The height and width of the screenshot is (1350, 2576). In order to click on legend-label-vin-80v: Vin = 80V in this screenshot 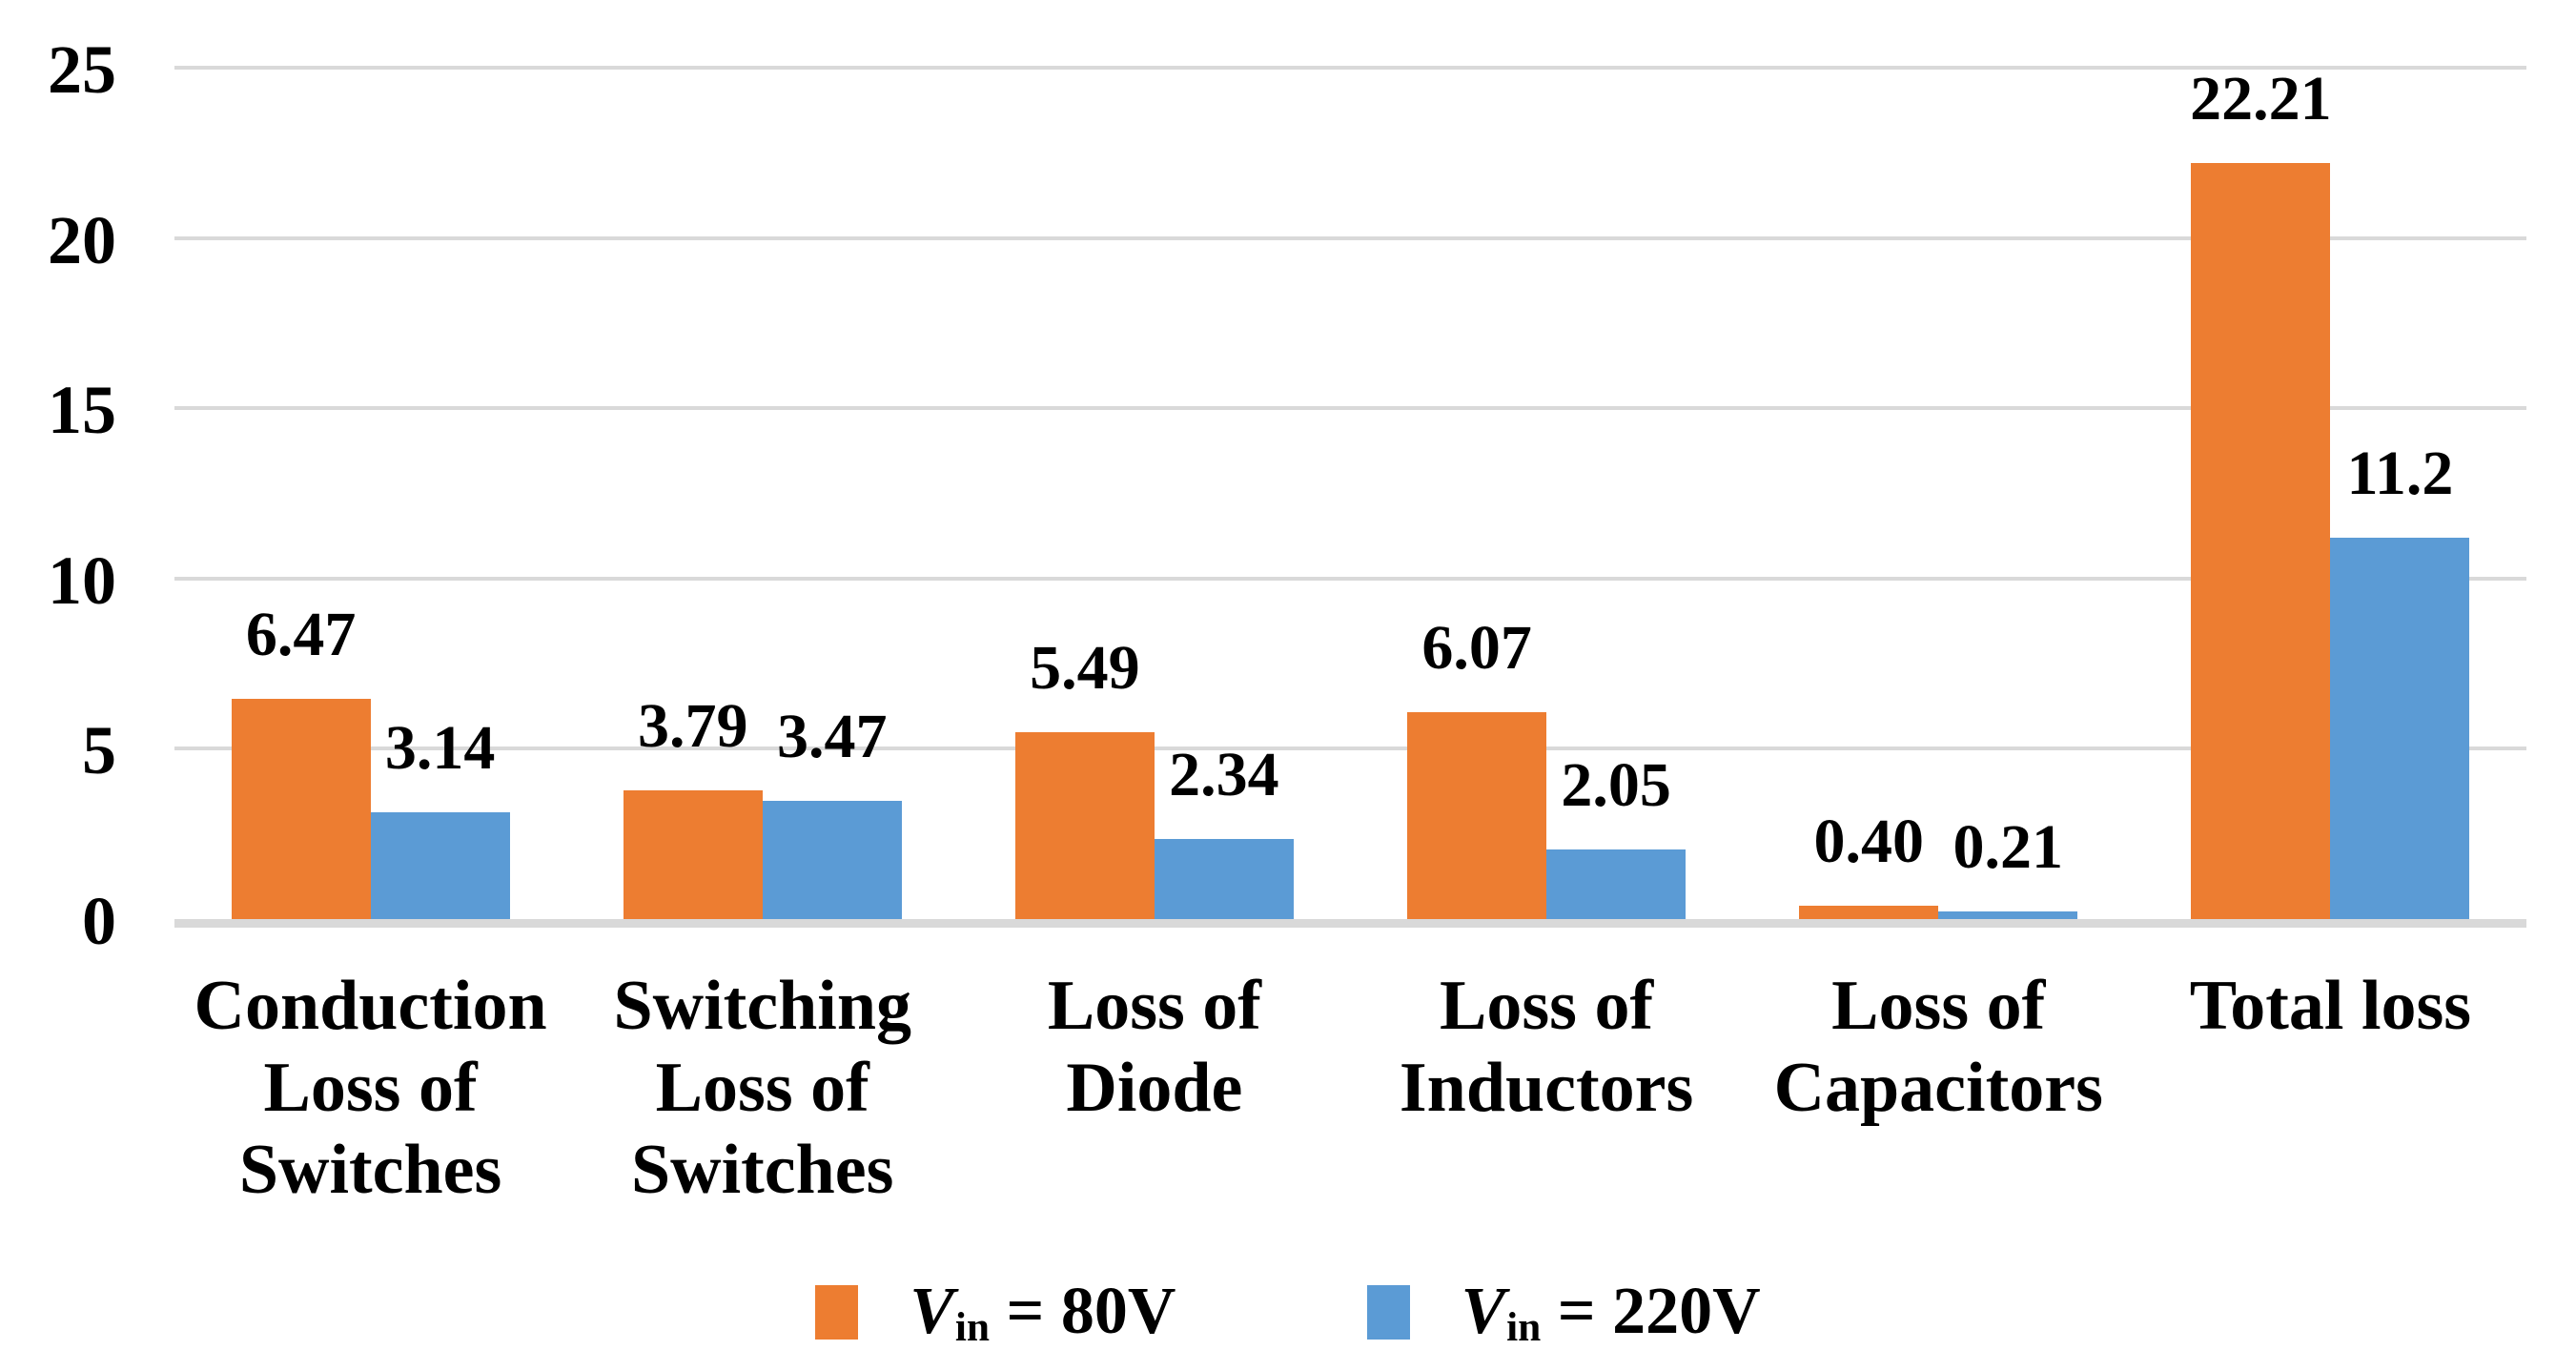, I will do `click(1043, 1312)`.